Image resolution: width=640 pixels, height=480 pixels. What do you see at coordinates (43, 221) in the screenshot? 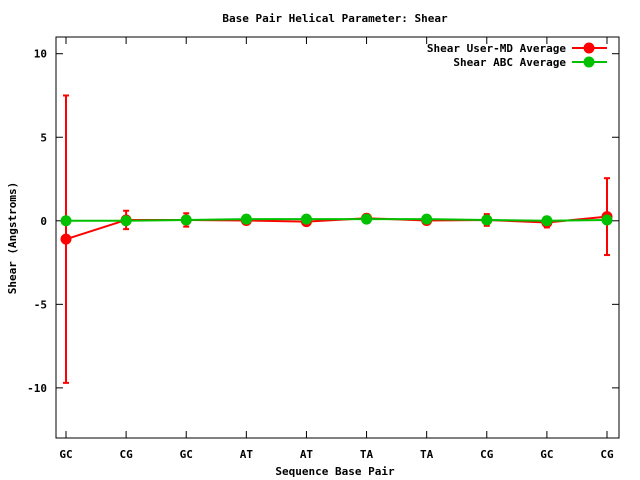
I see `y-tick-label: 0` at bounding box center [43, 221].